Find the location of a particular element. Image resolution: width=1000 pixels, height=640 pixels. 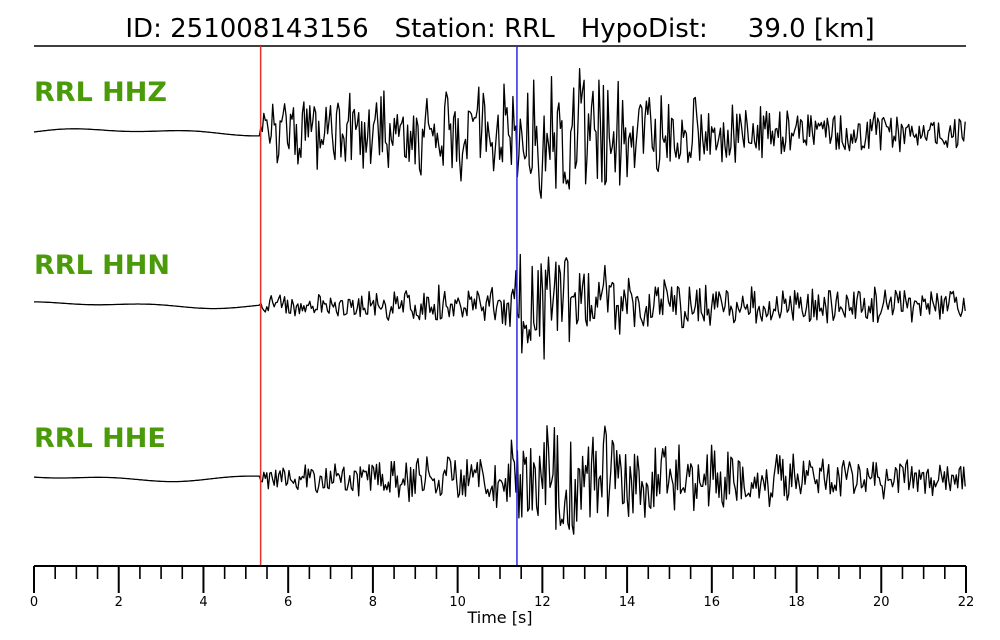

hypodist-label: HypoDist: is located at coordinates (644, 29).